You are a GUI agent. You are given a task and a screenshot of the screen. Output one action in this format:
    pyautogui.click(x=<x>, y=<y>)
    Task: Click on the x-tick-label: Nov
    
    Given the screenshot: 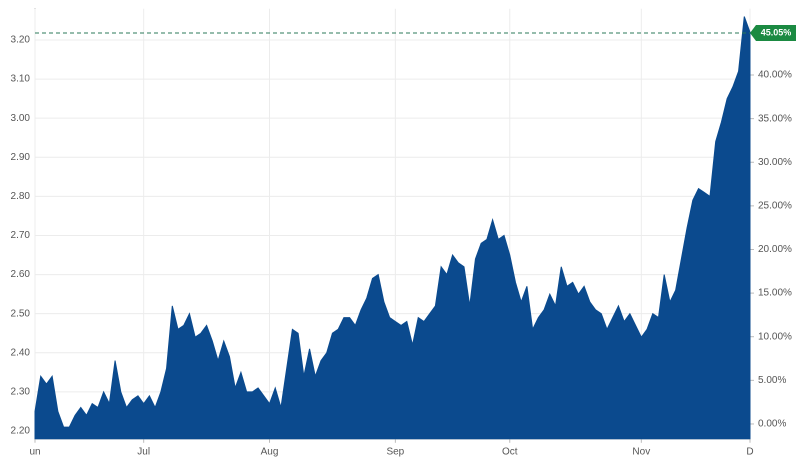 What is the action you would take?
    pyautogui.click(x=641, y=452)
    